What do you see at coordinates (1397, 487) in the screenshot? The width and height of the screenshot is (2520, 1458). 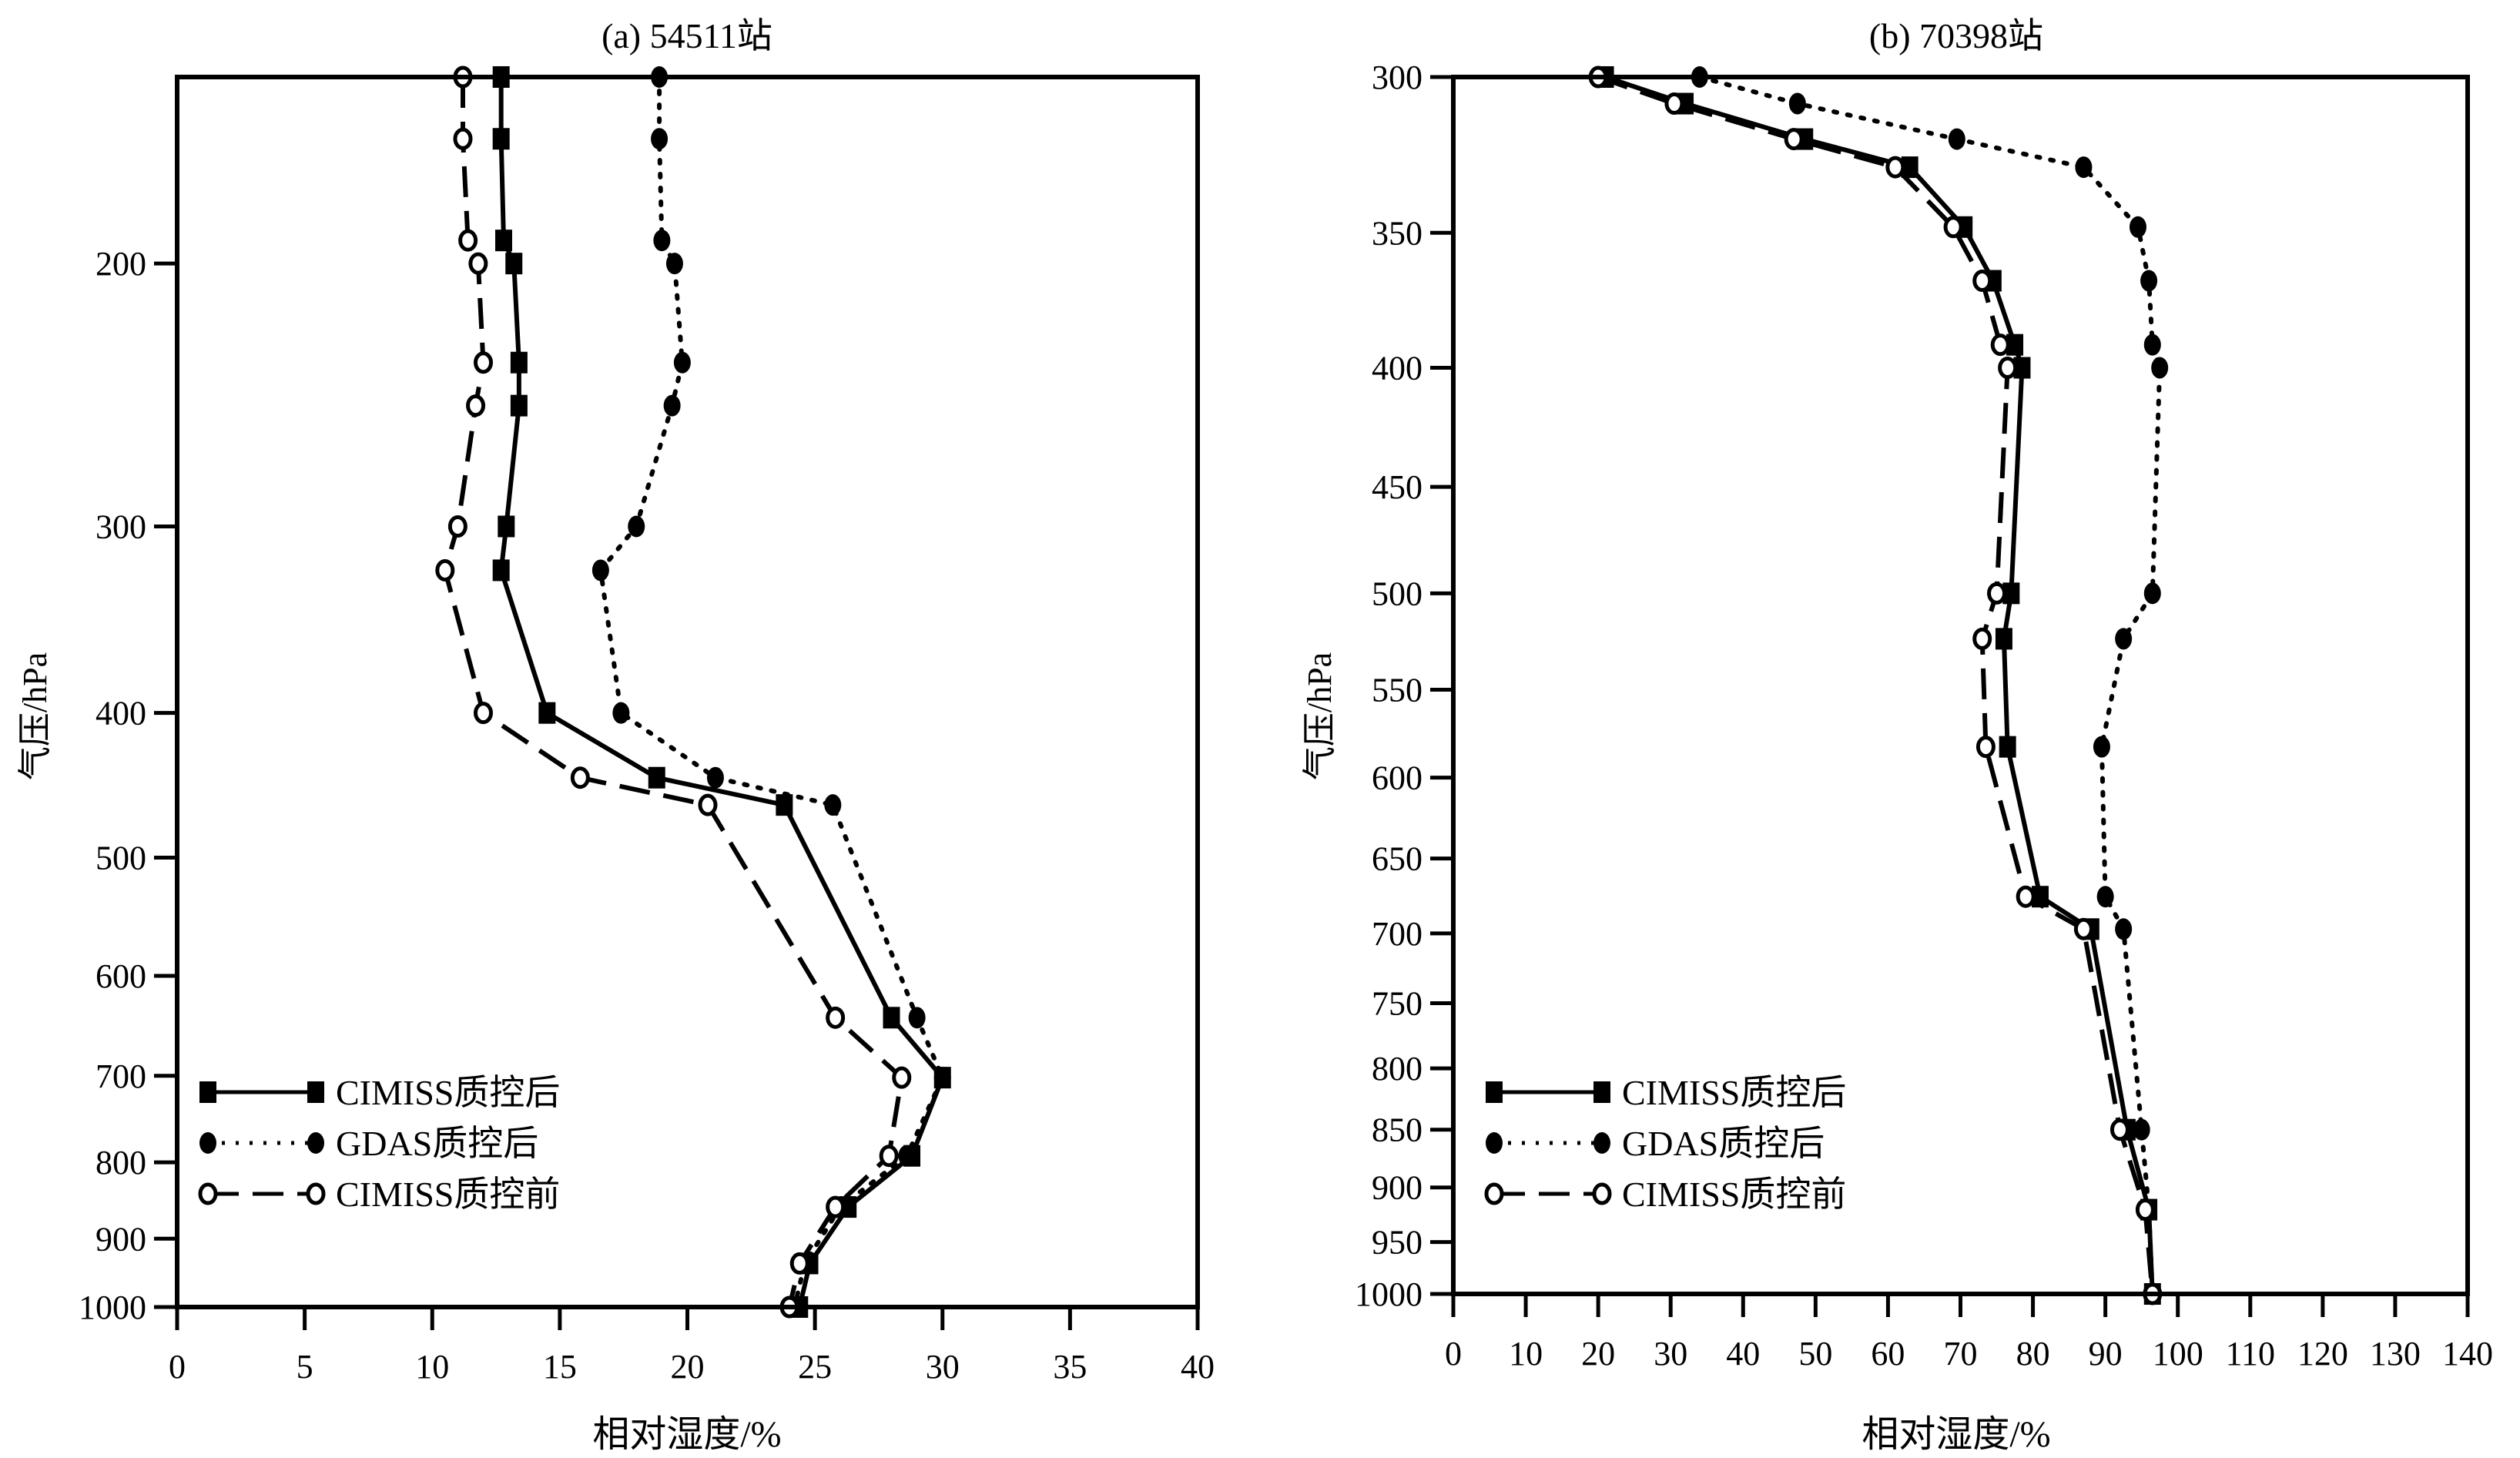 I see `y-tick-label: 450` at bounding box center [1397, 487].